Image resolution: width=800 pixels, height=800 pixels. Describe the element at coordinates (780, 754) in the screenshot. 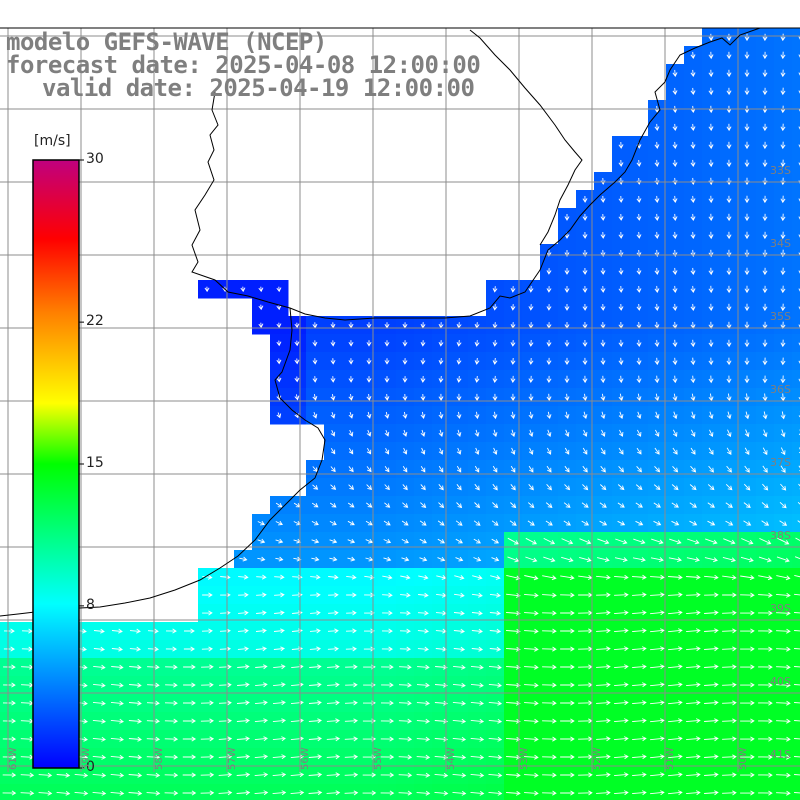

I see `lat-label: 41S` at that location.